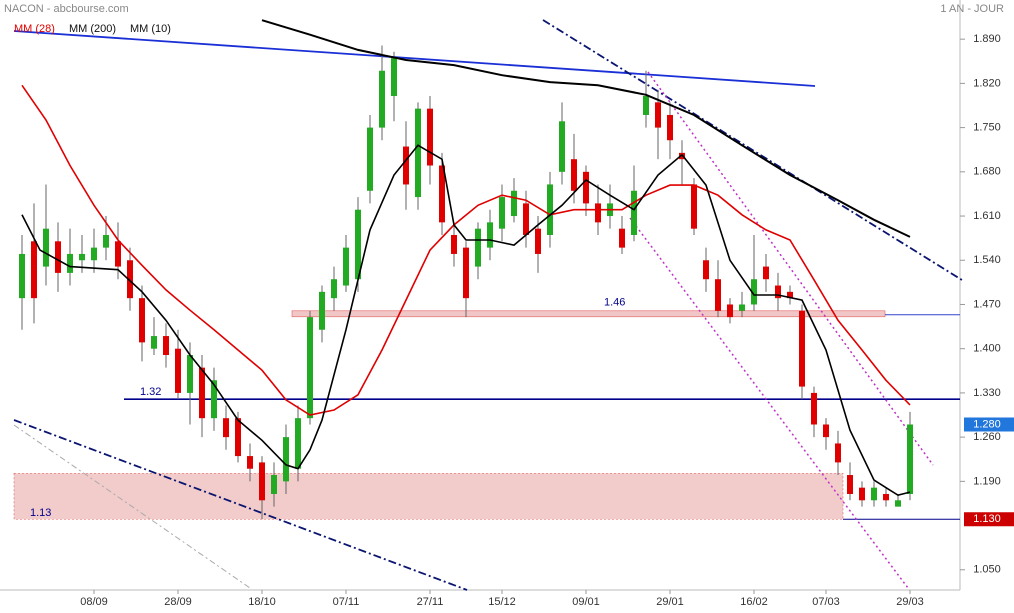  What do you see at coordinates (987, 304) in the screenshot?
I see `y-tick-label: 1.470` at bounding box center [987, 304].